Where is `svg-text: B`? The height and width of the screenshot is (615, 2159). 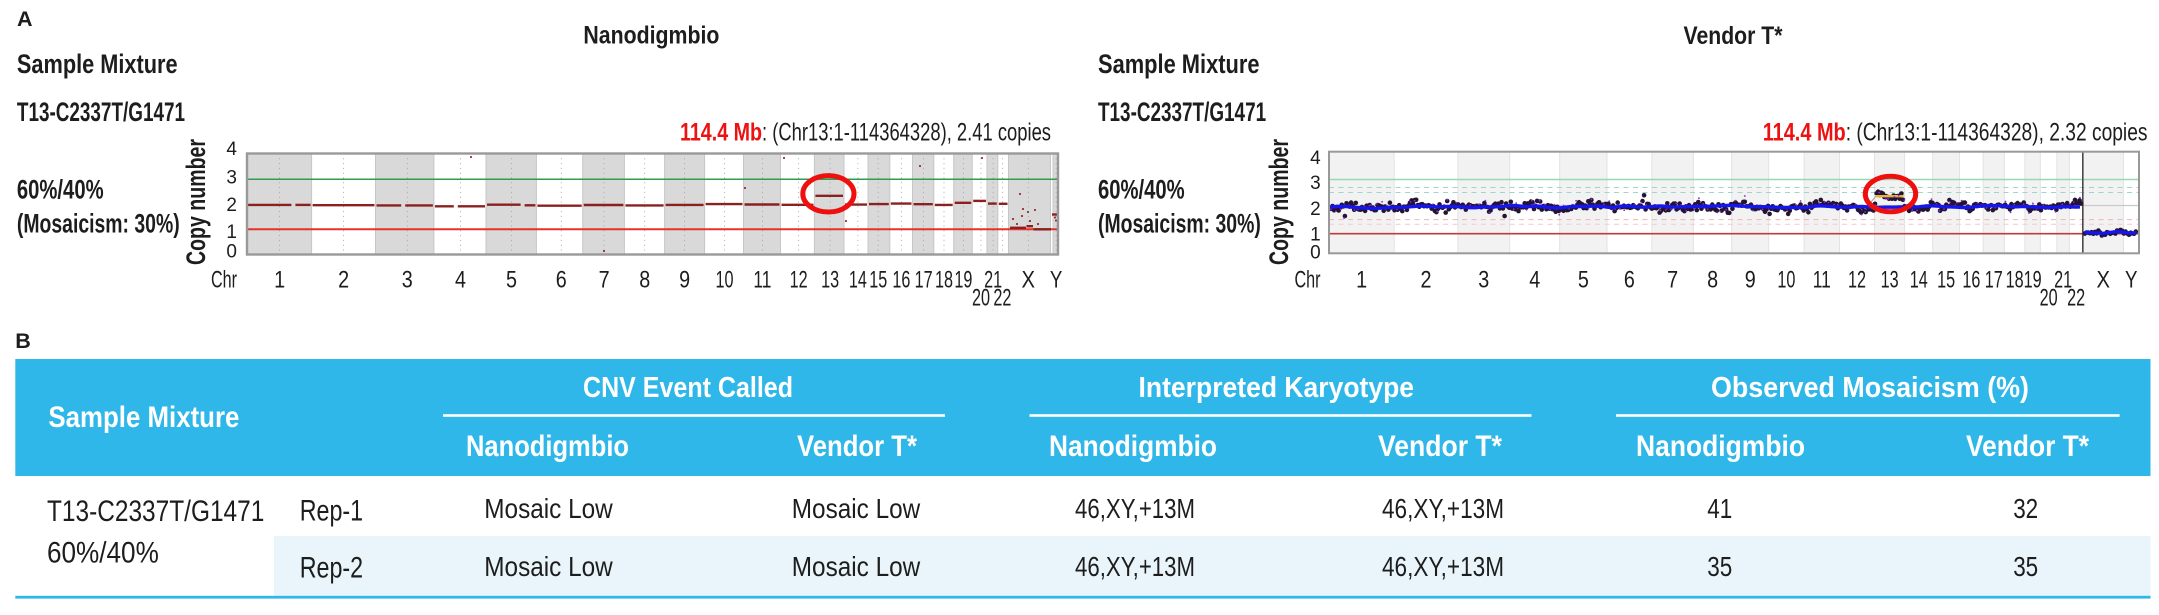
svg-text: B is located at coordinates (23, 341).